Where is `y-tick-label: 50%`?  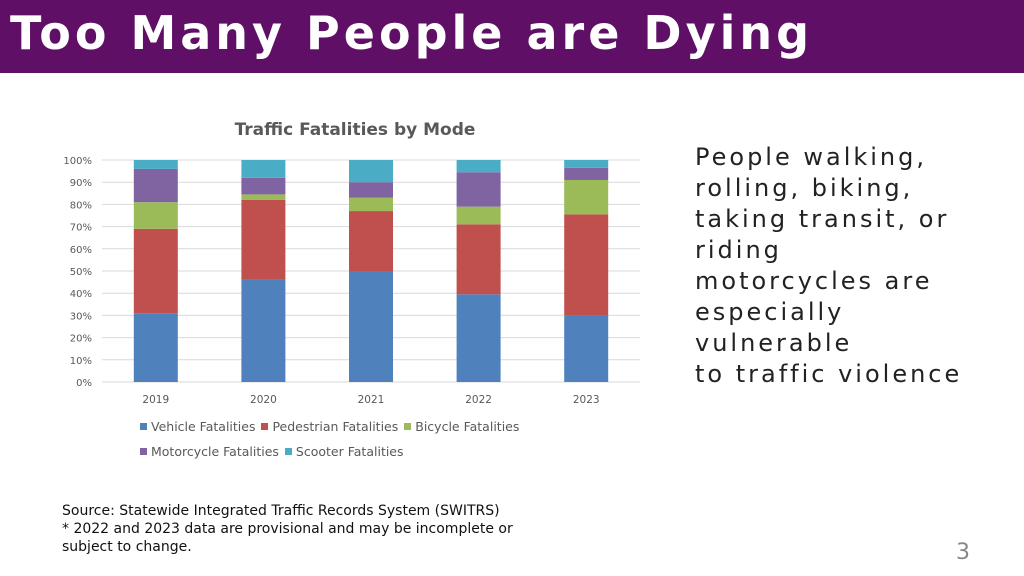 y-tick-label: 50% is located at coordinates (81, 272).